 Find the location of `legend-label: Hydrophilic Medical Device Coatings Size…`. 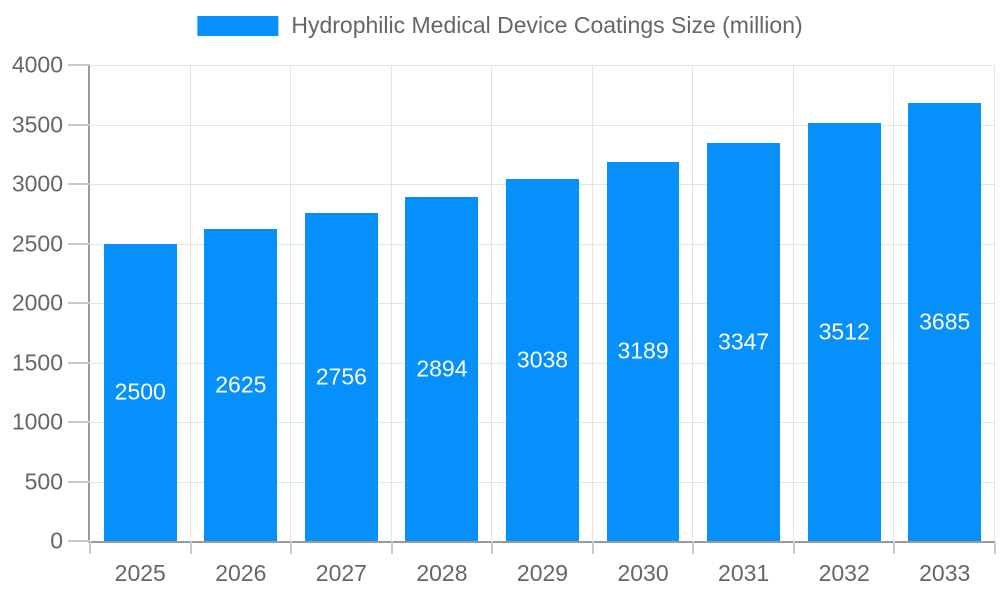

legend-label: Hydrophilic Medical Device Coatings Size… is located at coordinates (547, 25).